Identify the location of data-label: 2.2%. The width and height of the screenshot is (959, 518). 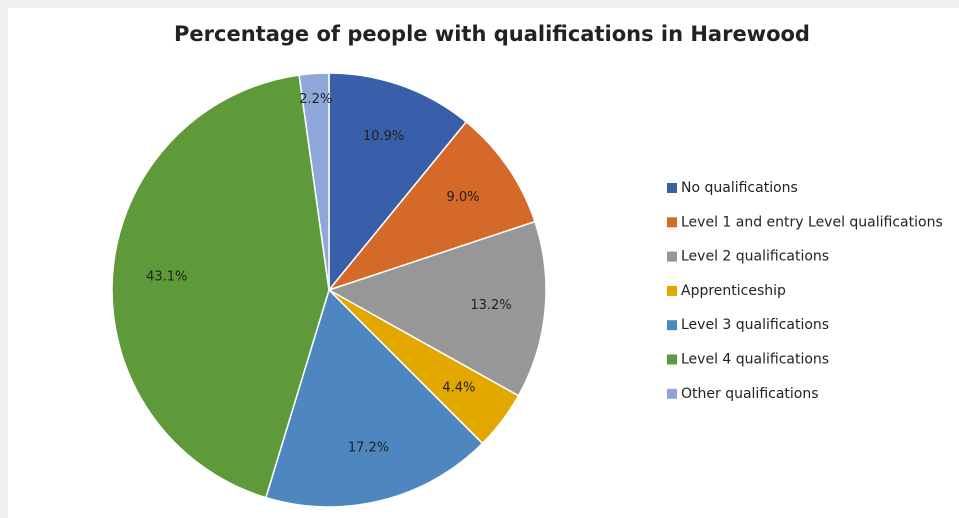
(315, 99).